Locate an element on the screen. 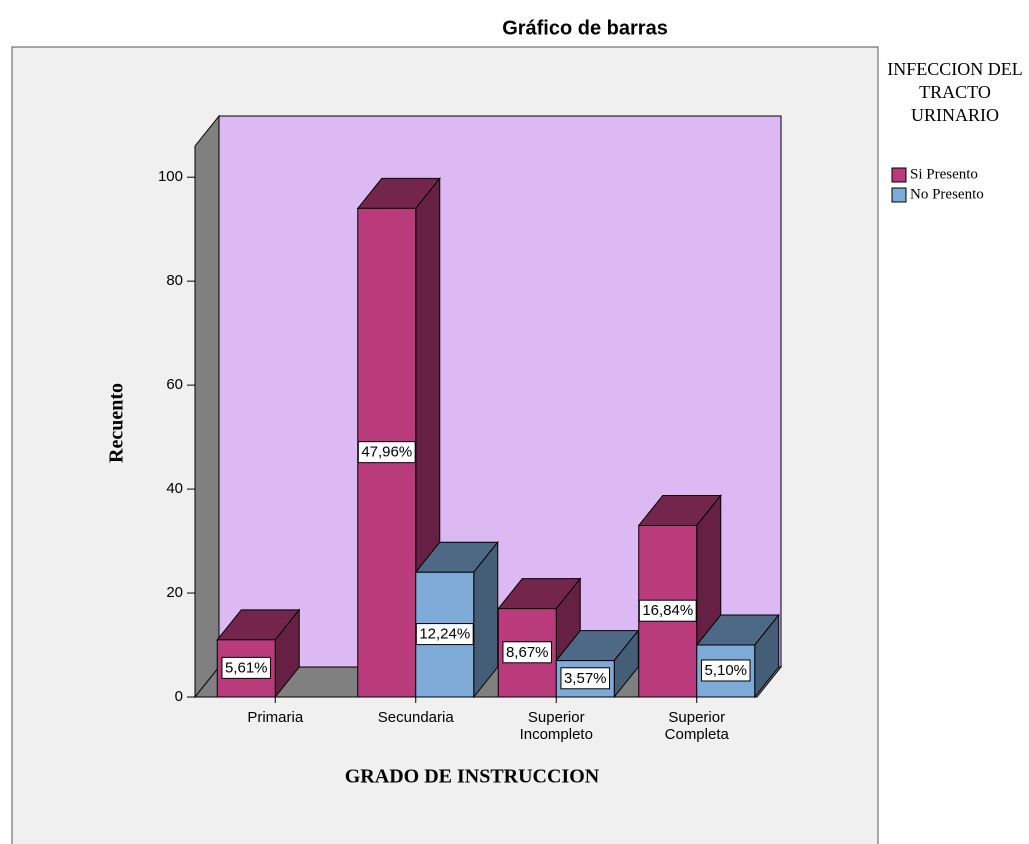  x-tick-label: Superior Completa is located at coordinates (696, 726).